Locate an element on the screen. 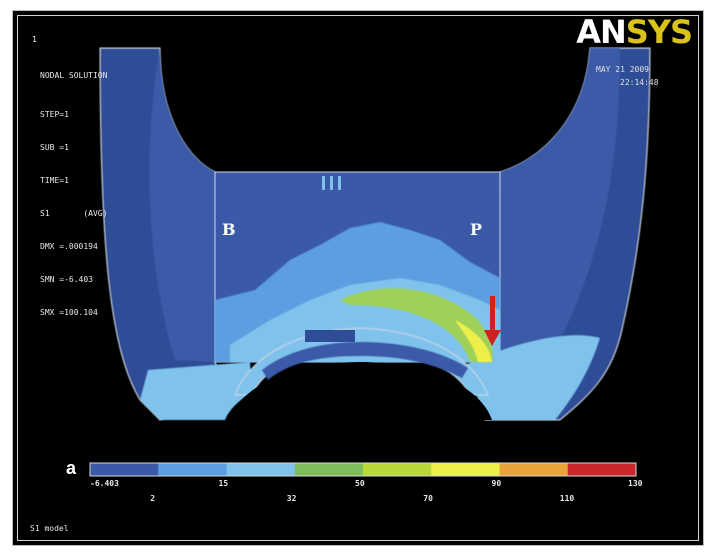 Image resolution: width=714 pixels, height=554 pixels. info-line: STEP=1 is located at coordinates (54, 114).